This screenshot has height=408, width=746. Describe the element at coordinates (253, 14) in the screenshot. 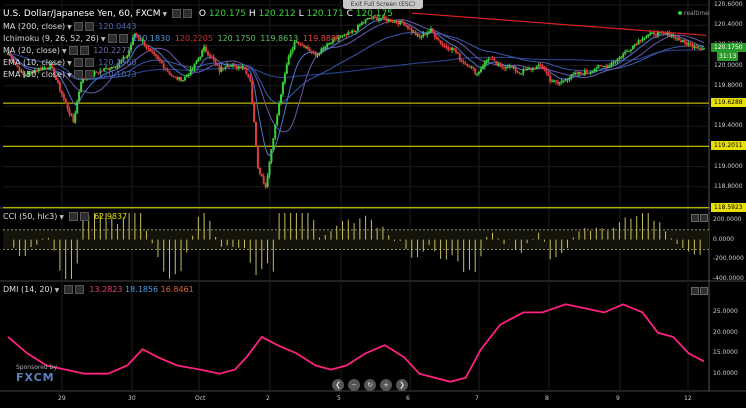

I see `ohlc-key: H` at that location.